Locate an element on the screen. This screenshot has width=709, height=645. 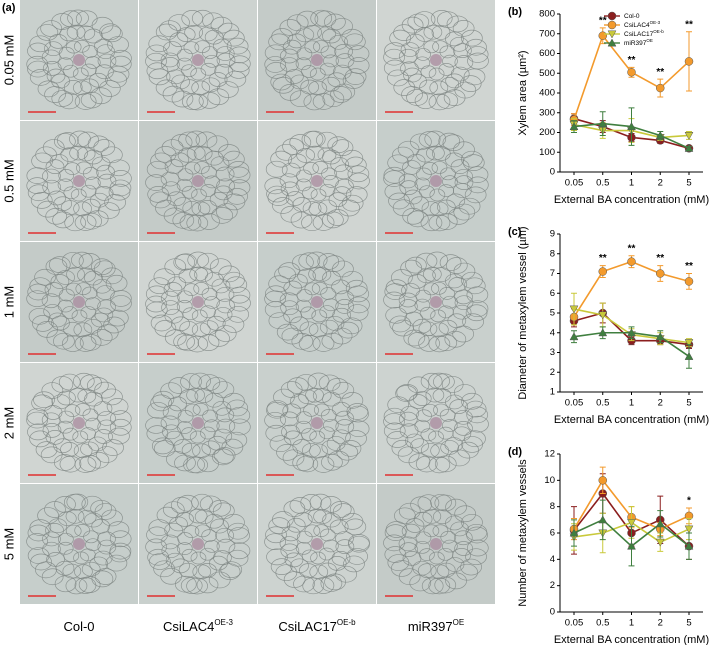
stele is located at coordinates (79, 302).